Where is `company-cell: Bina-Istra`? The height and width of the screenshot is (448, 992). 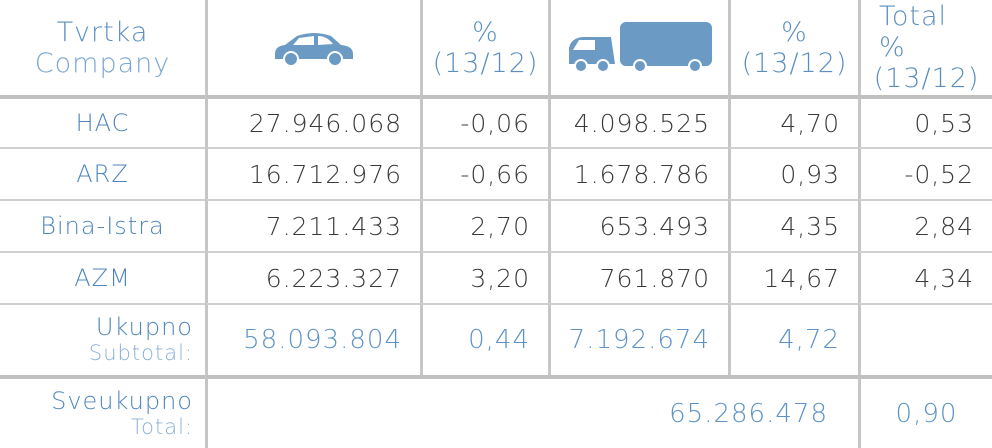 company-cell: Bina-Istra is located at coordinates (102, 225).